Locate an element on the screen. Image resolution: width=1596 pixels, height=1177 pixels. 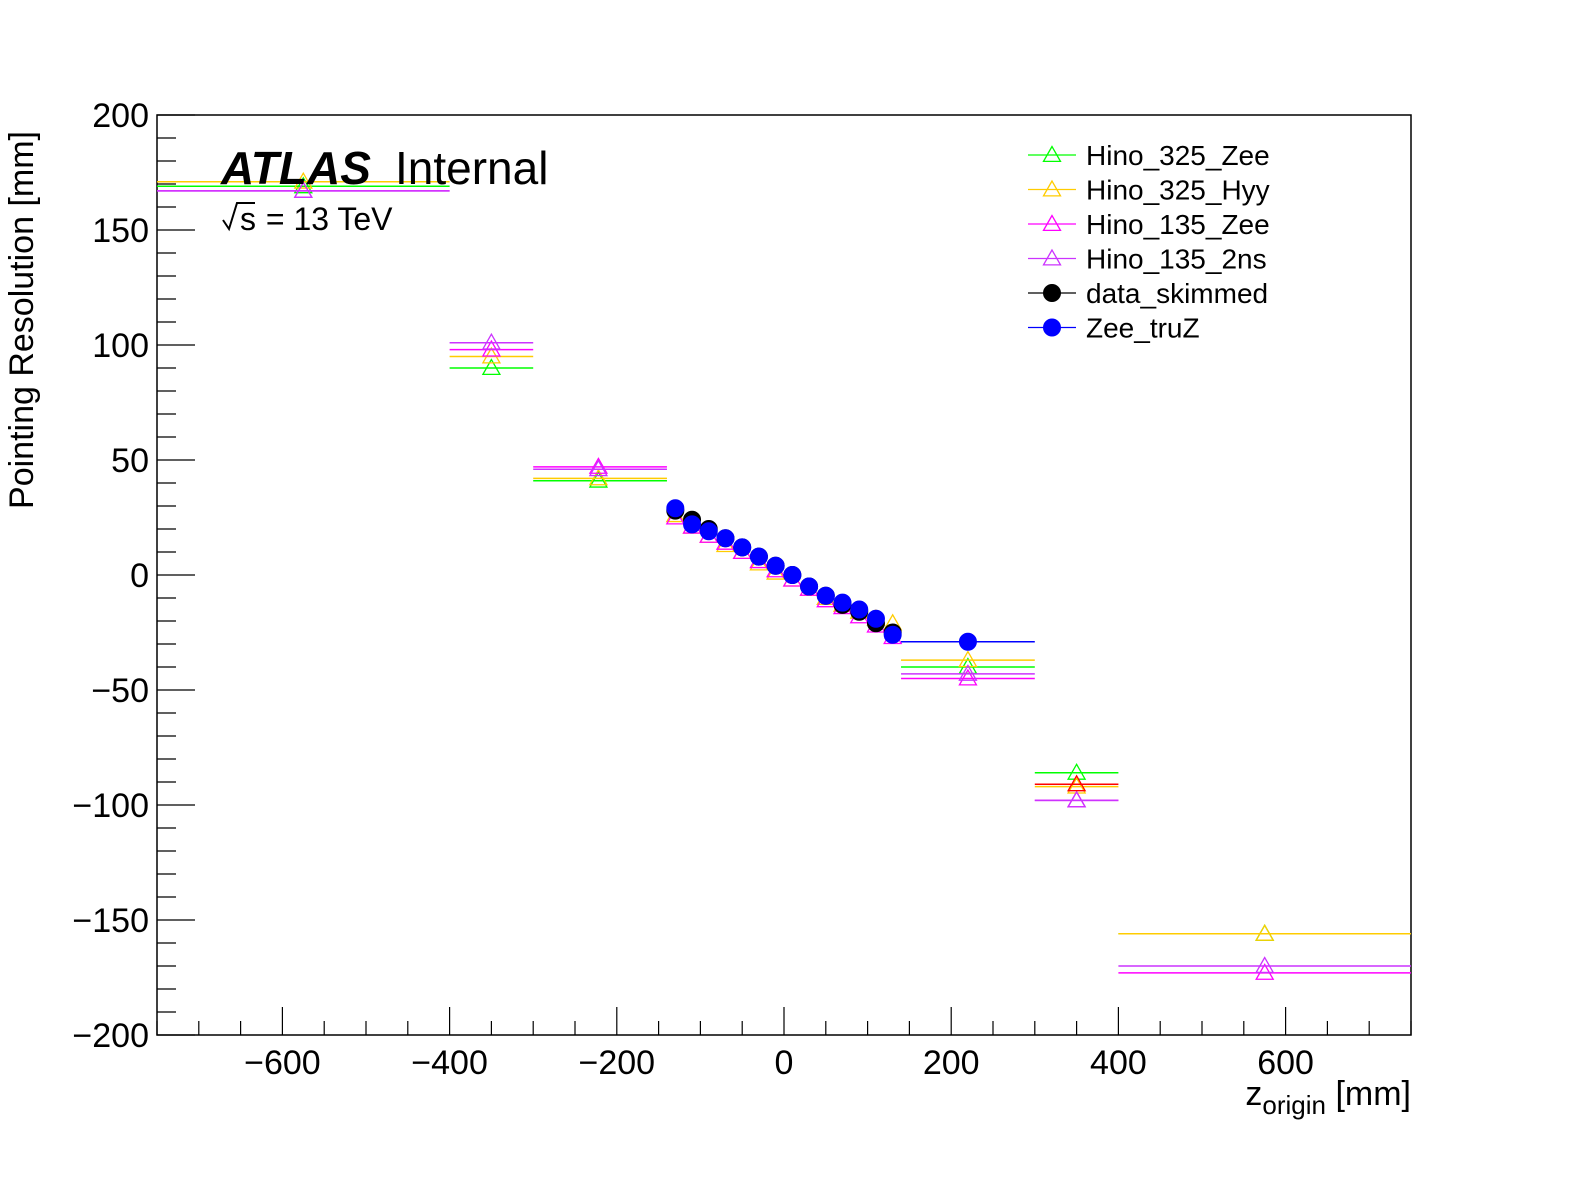
y-tick-label: 0 is located at coordinates (139, 576).